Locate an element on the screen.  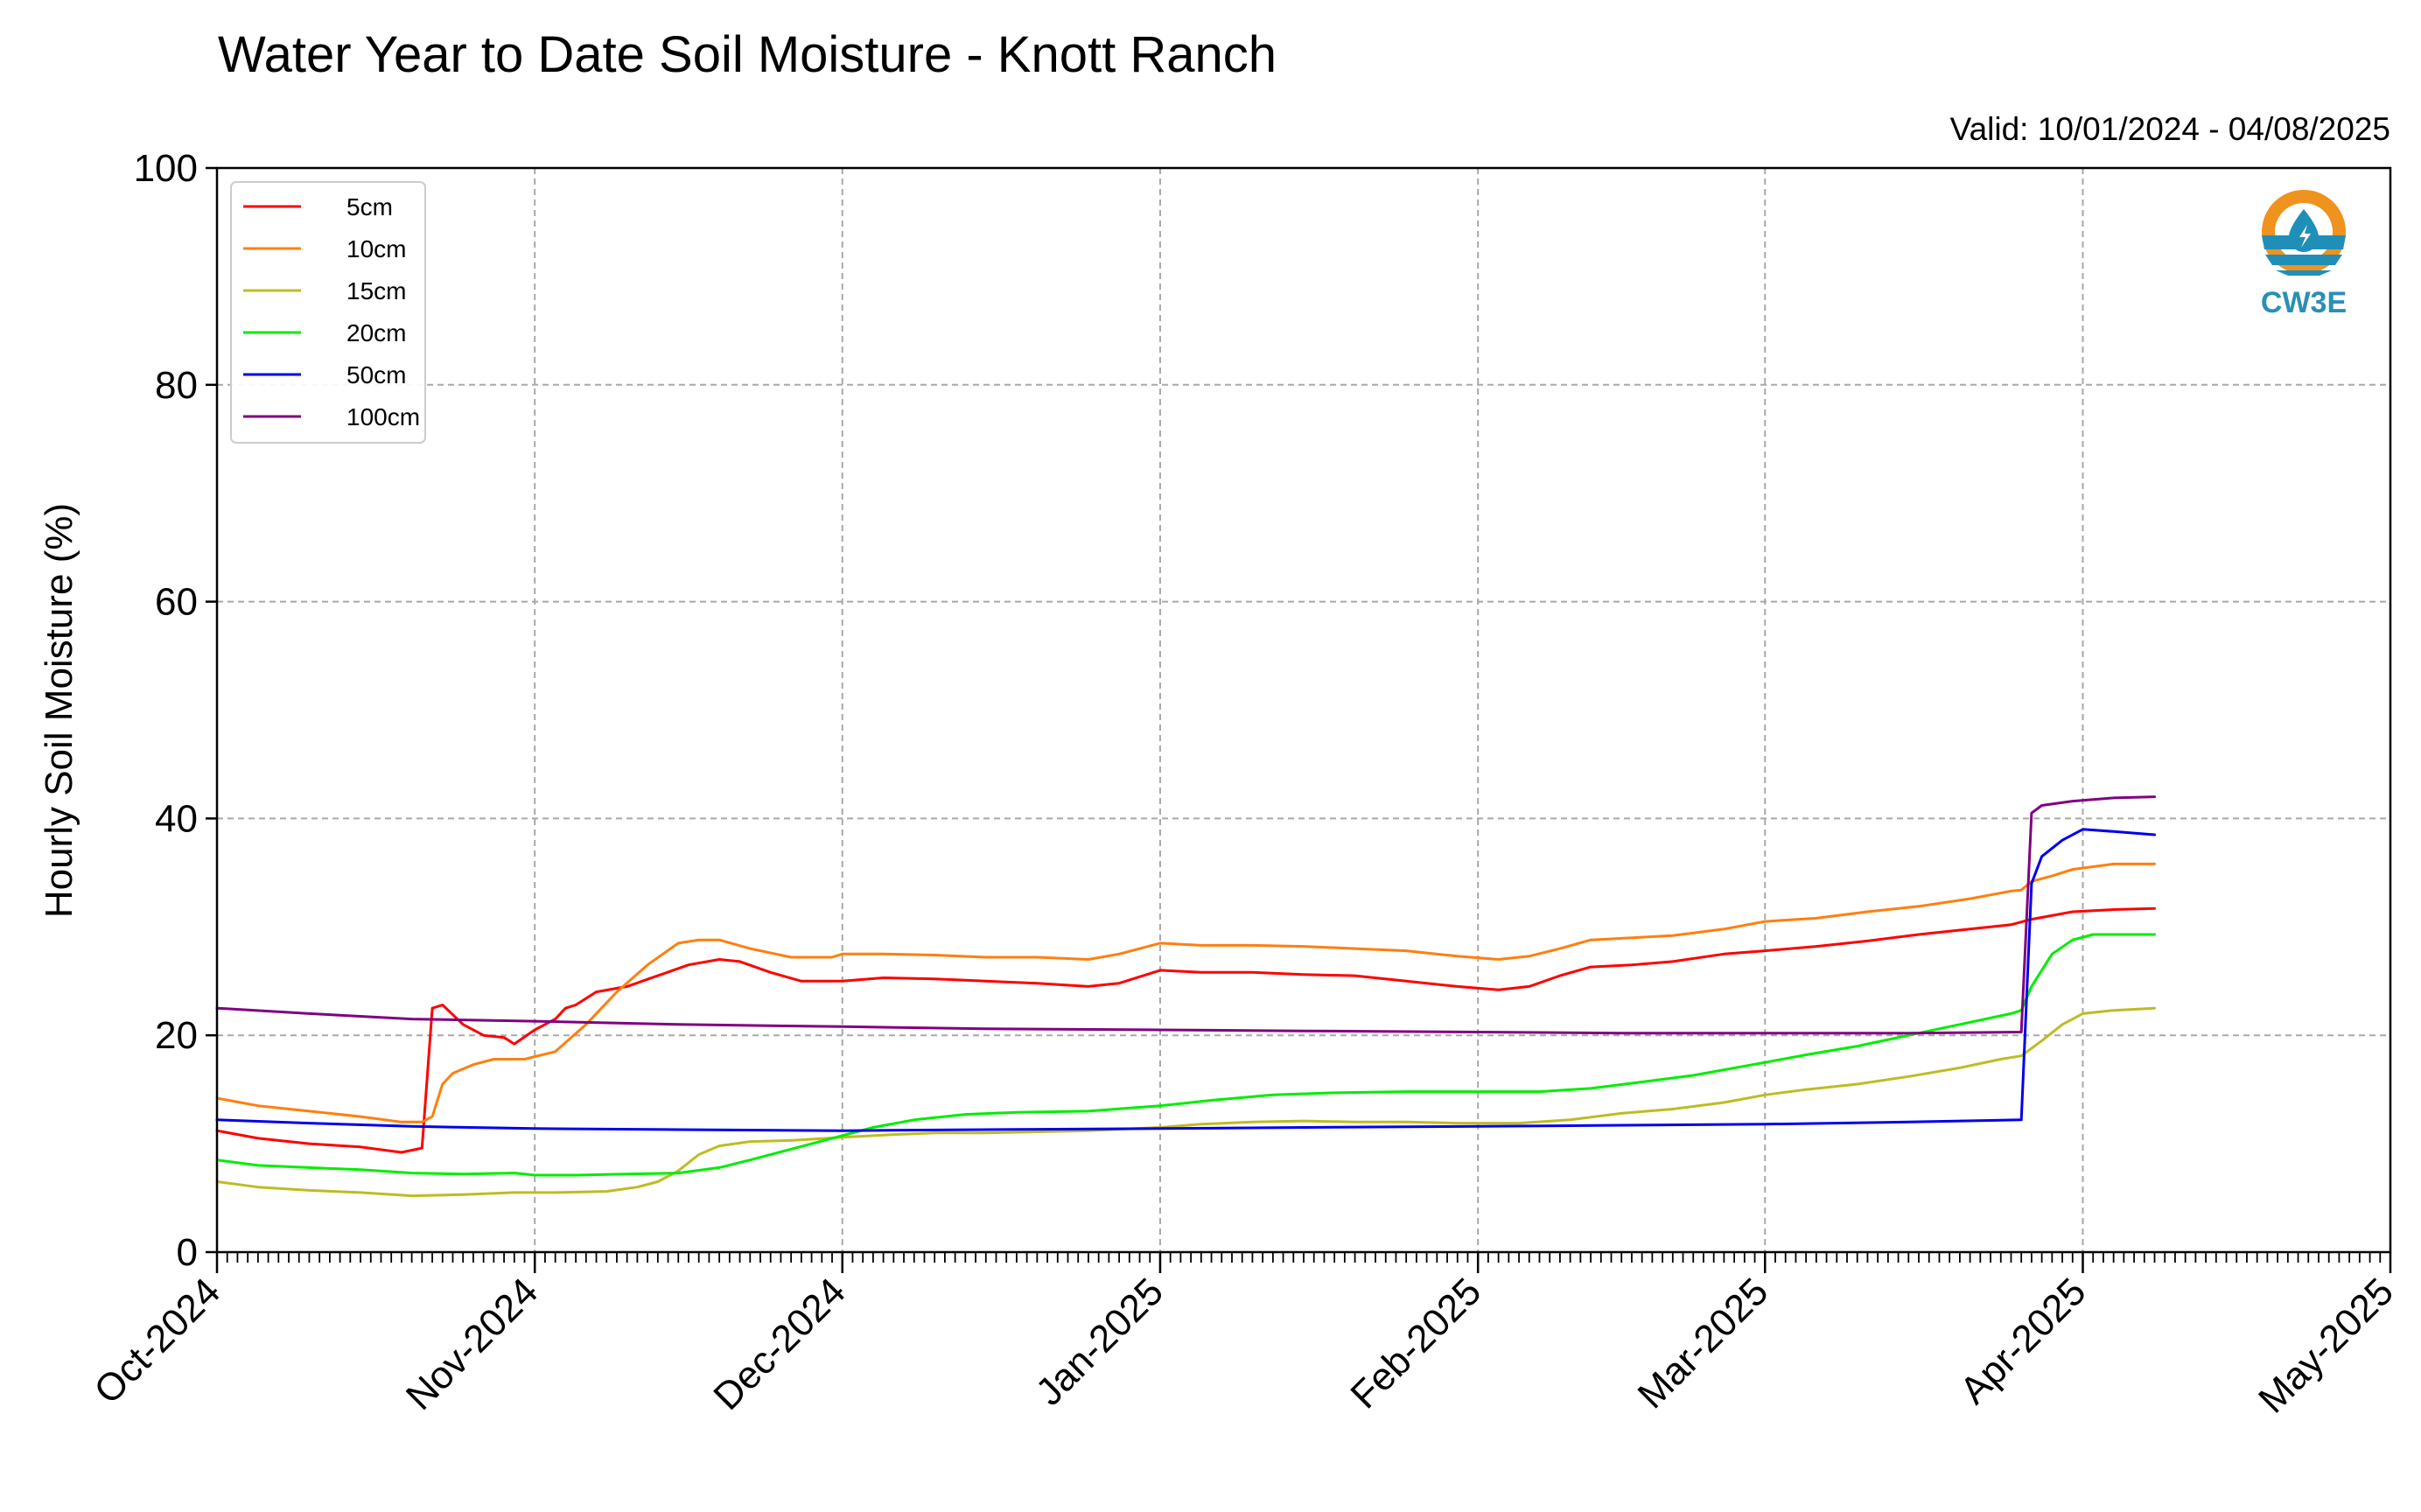
legend: 5cm 10cm 15cm 20cm 50cm 100cm is located at coordinates (328, 312).